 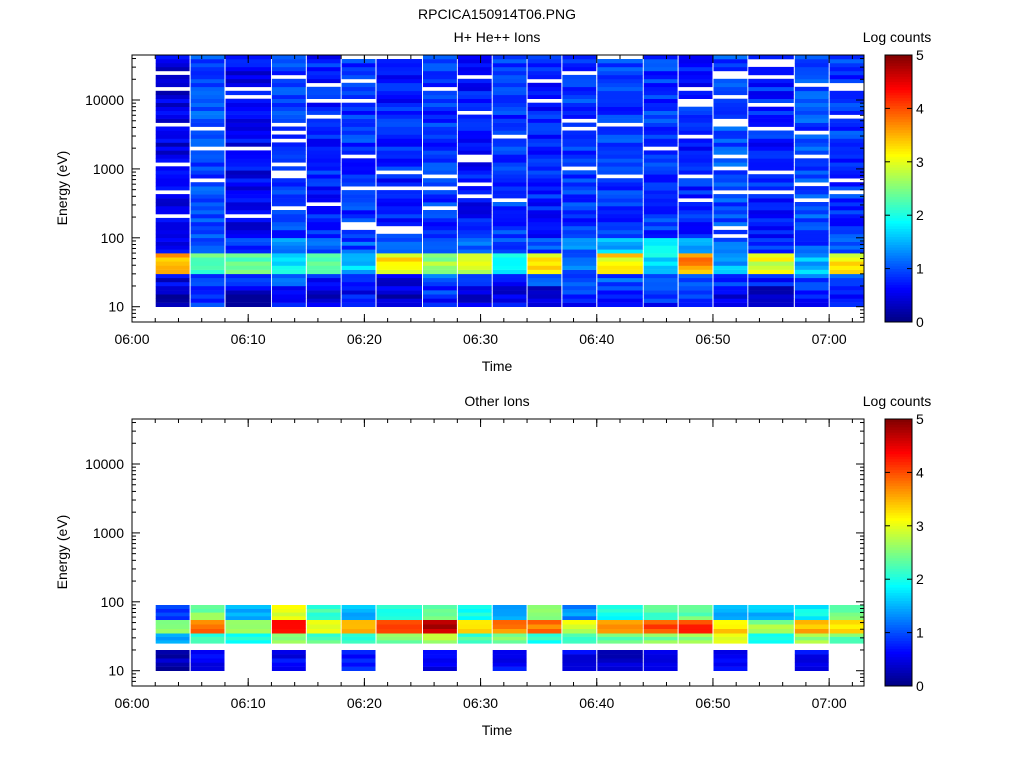 I want to click on panel-title: Other Ions, so click(x=496, y=401).